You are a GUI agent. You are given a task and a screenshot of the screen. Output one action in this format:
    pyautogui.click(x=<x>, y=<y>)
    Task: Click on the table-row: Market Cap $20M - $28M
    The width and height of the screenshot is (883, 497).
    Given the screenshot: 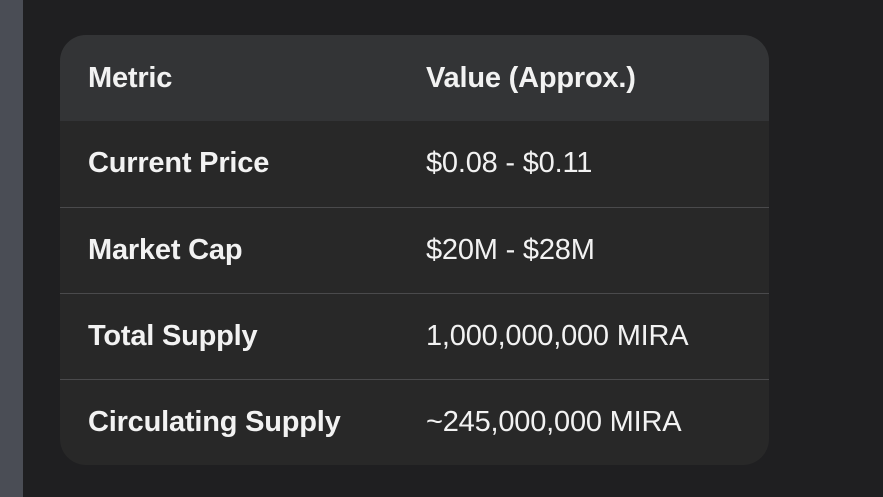 What is the action you would take?
    pyautogui.click(x=414, y=249)
    